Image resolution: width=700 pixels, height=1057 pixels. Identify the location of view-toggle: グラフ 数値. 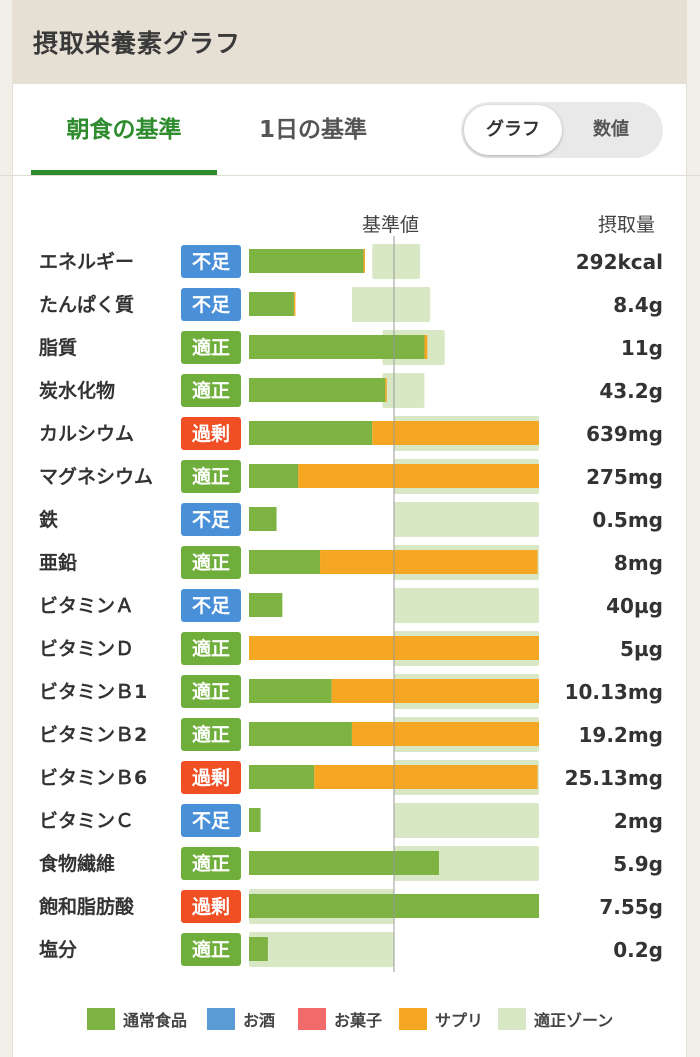
(562, 130).